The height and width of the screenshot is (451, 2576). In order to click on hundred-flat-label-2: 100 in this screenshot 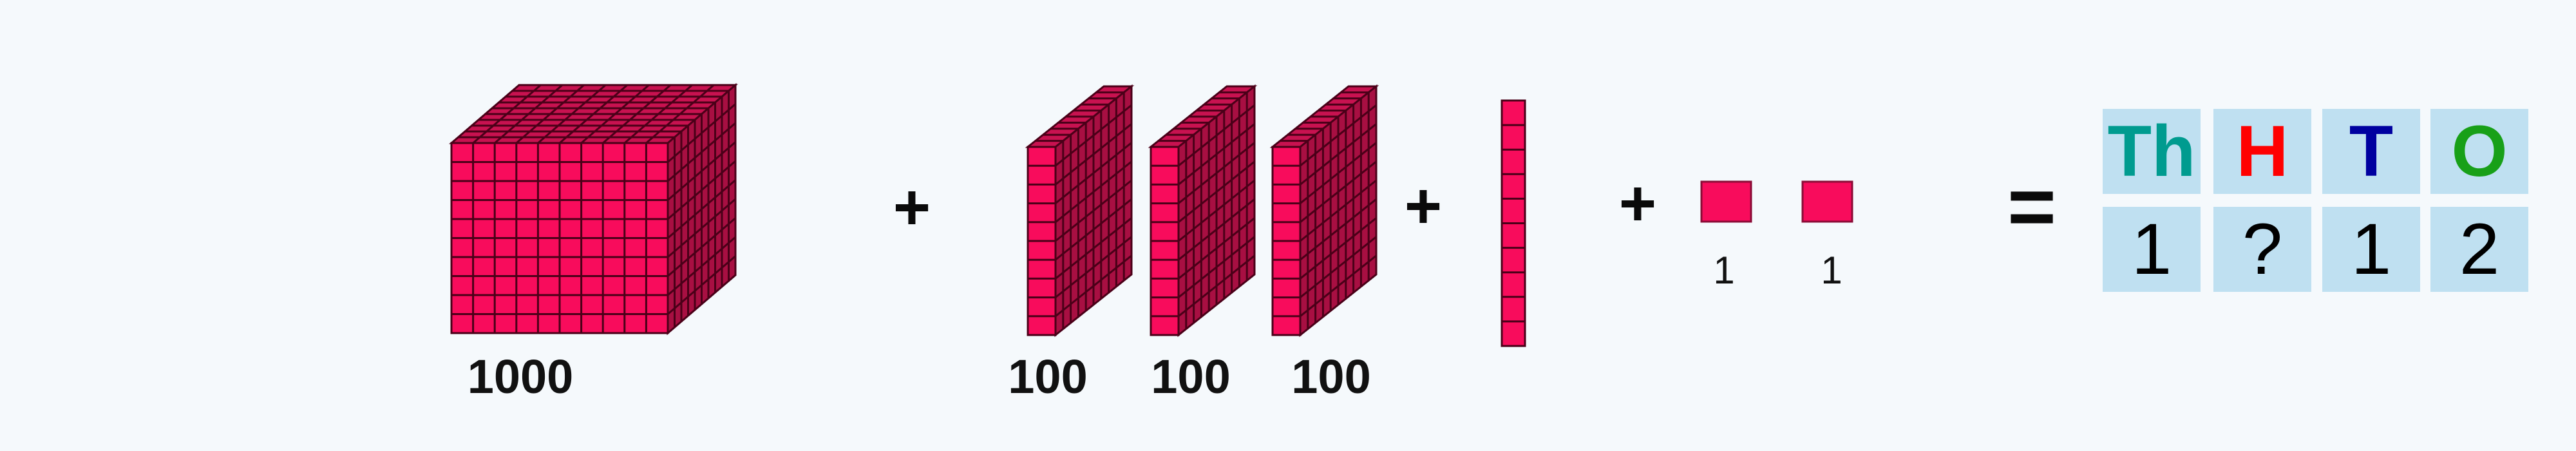, I will do `click(1191, 376)`.